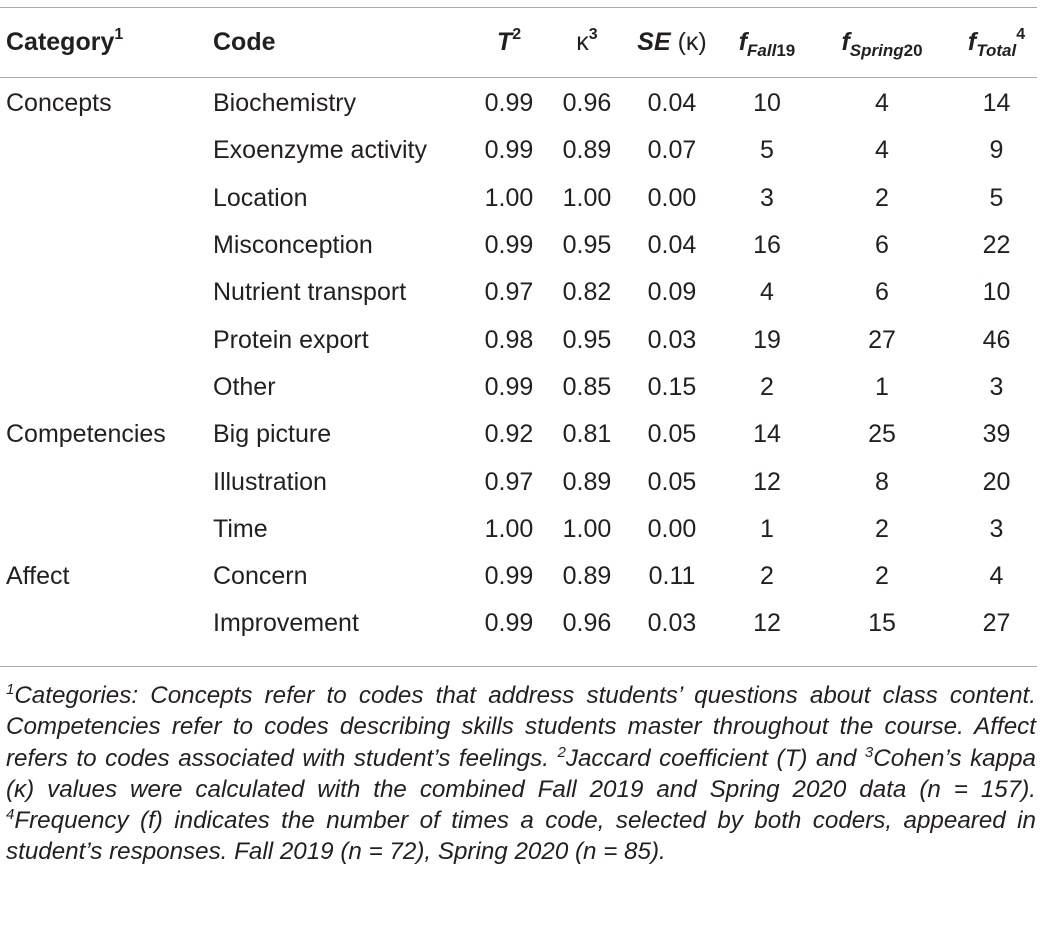  Describe the element at coordinates (996, 576) in the screenshot. I see `cell-total: 4` at that location.